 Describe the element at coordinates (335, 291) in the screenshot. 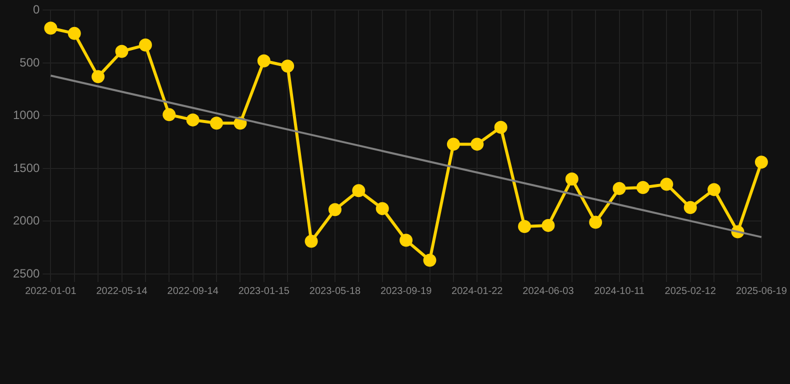

I see `x-tick-label: 2023-05-18` at that location.